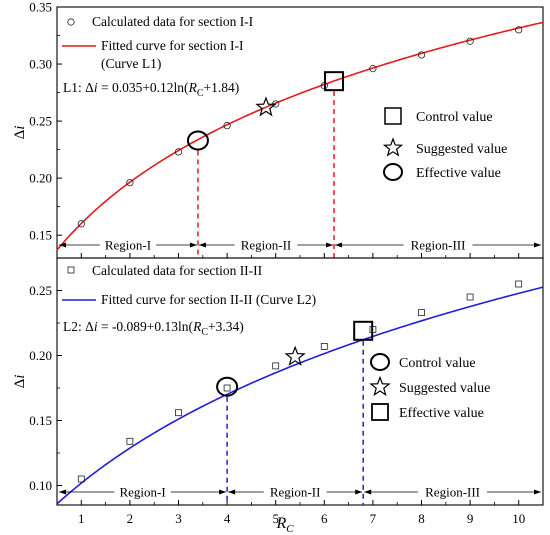  Describe the element at coordinates (290, 529) in the screenshot. I see `x-axis-label-part: C` at that location.